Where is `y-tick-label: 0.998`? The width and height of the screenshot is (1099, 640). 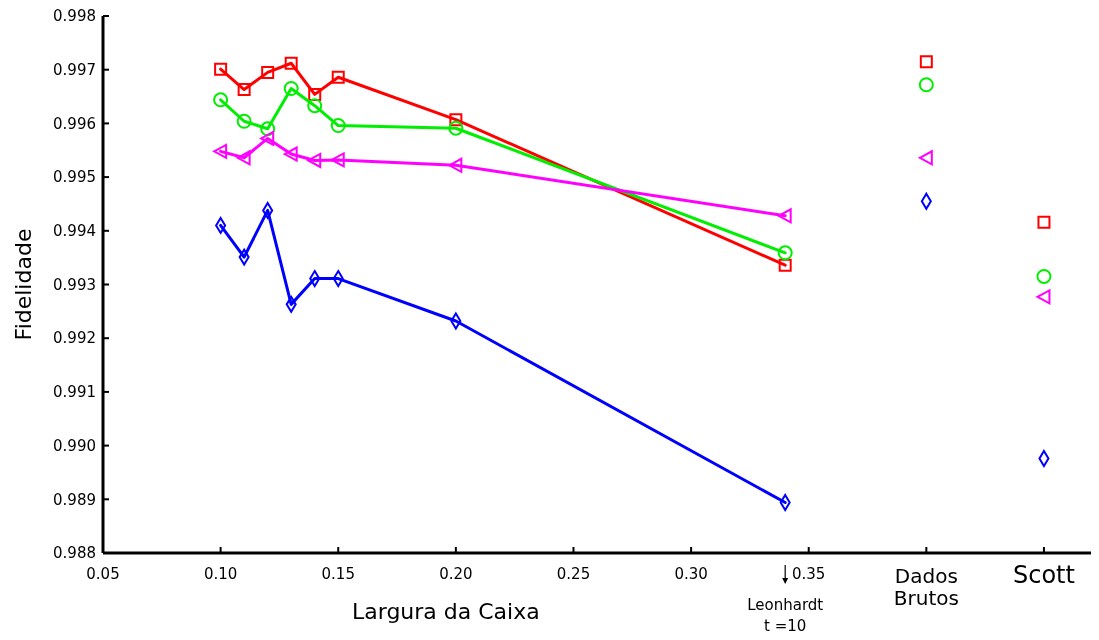
y-tick-label: 0.998 is located at coordinates (74, 16).